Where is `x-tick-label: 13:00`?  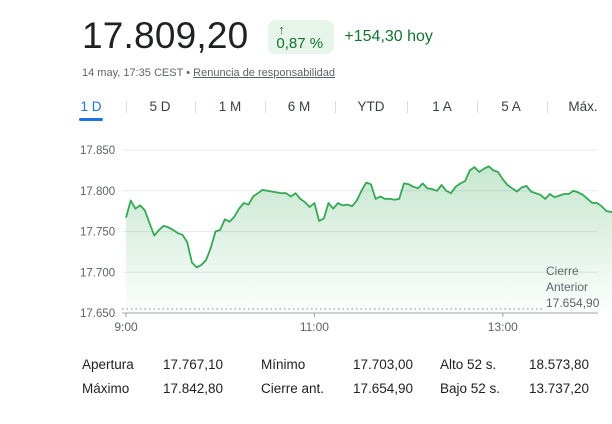
x-tick-label: 13:00 is located at coordinates (503, 327).